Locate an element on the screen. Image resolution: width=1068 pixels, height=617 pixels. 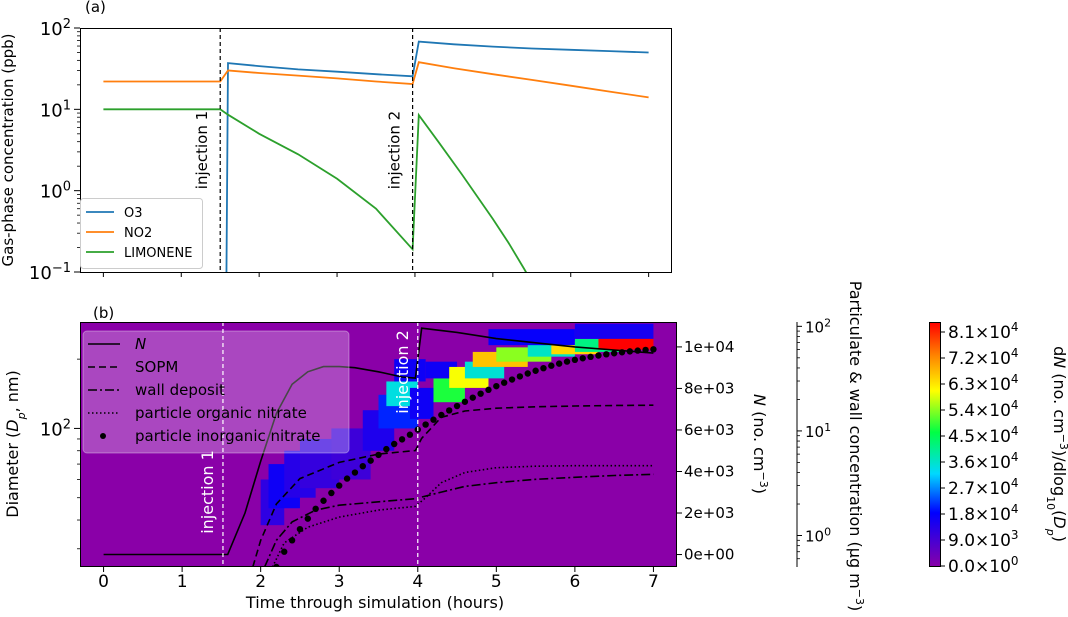
right-axis-label: N (no. cm−3) is located at coordinates (760, 444).